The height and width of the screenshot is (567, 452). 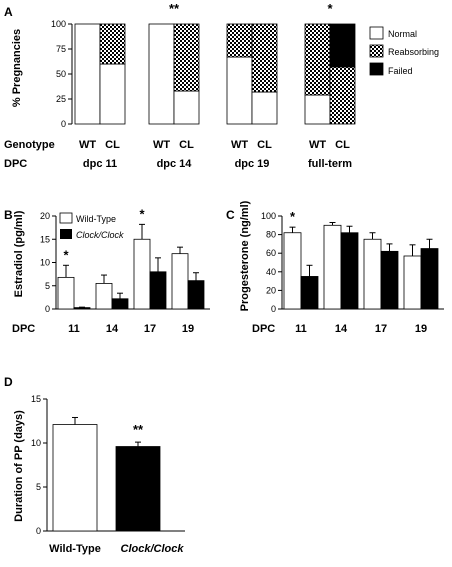 I want to click on legend-wild-type-swatch, so click(x=66, y=218).